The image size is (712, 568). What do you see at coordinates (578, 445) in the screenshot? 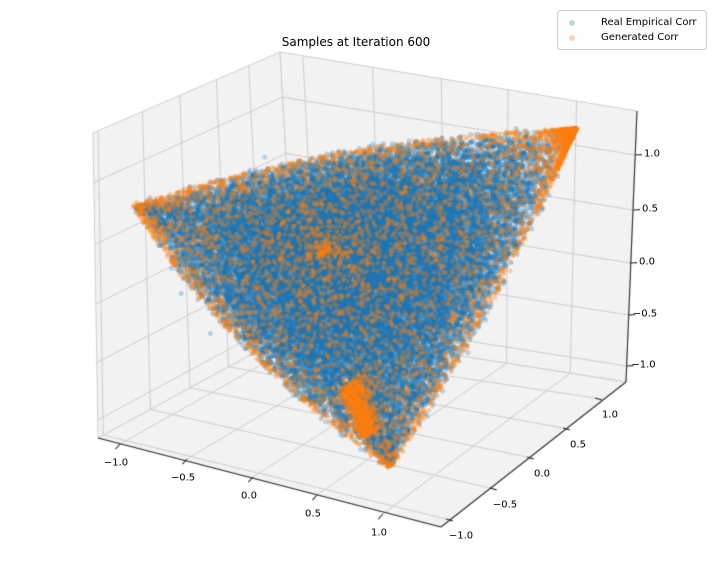
I see `y-axis-tick-label: 0.5` at bounding box center [578, 445].